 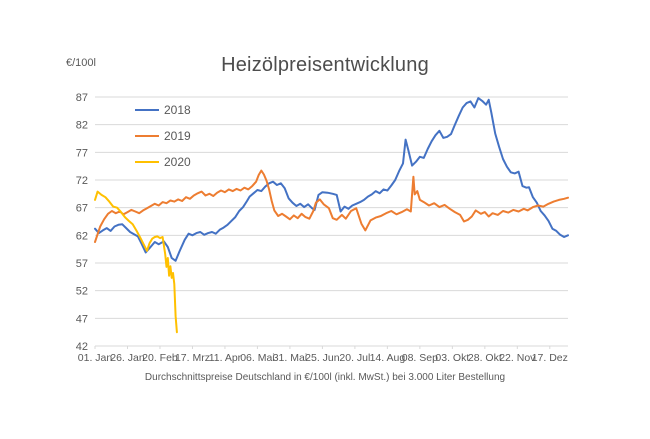 What do you see at coordinates (192, 358) in the screenshot?
I see `x-tick-label: 17. Mrz` at bounding box center [192, 358].